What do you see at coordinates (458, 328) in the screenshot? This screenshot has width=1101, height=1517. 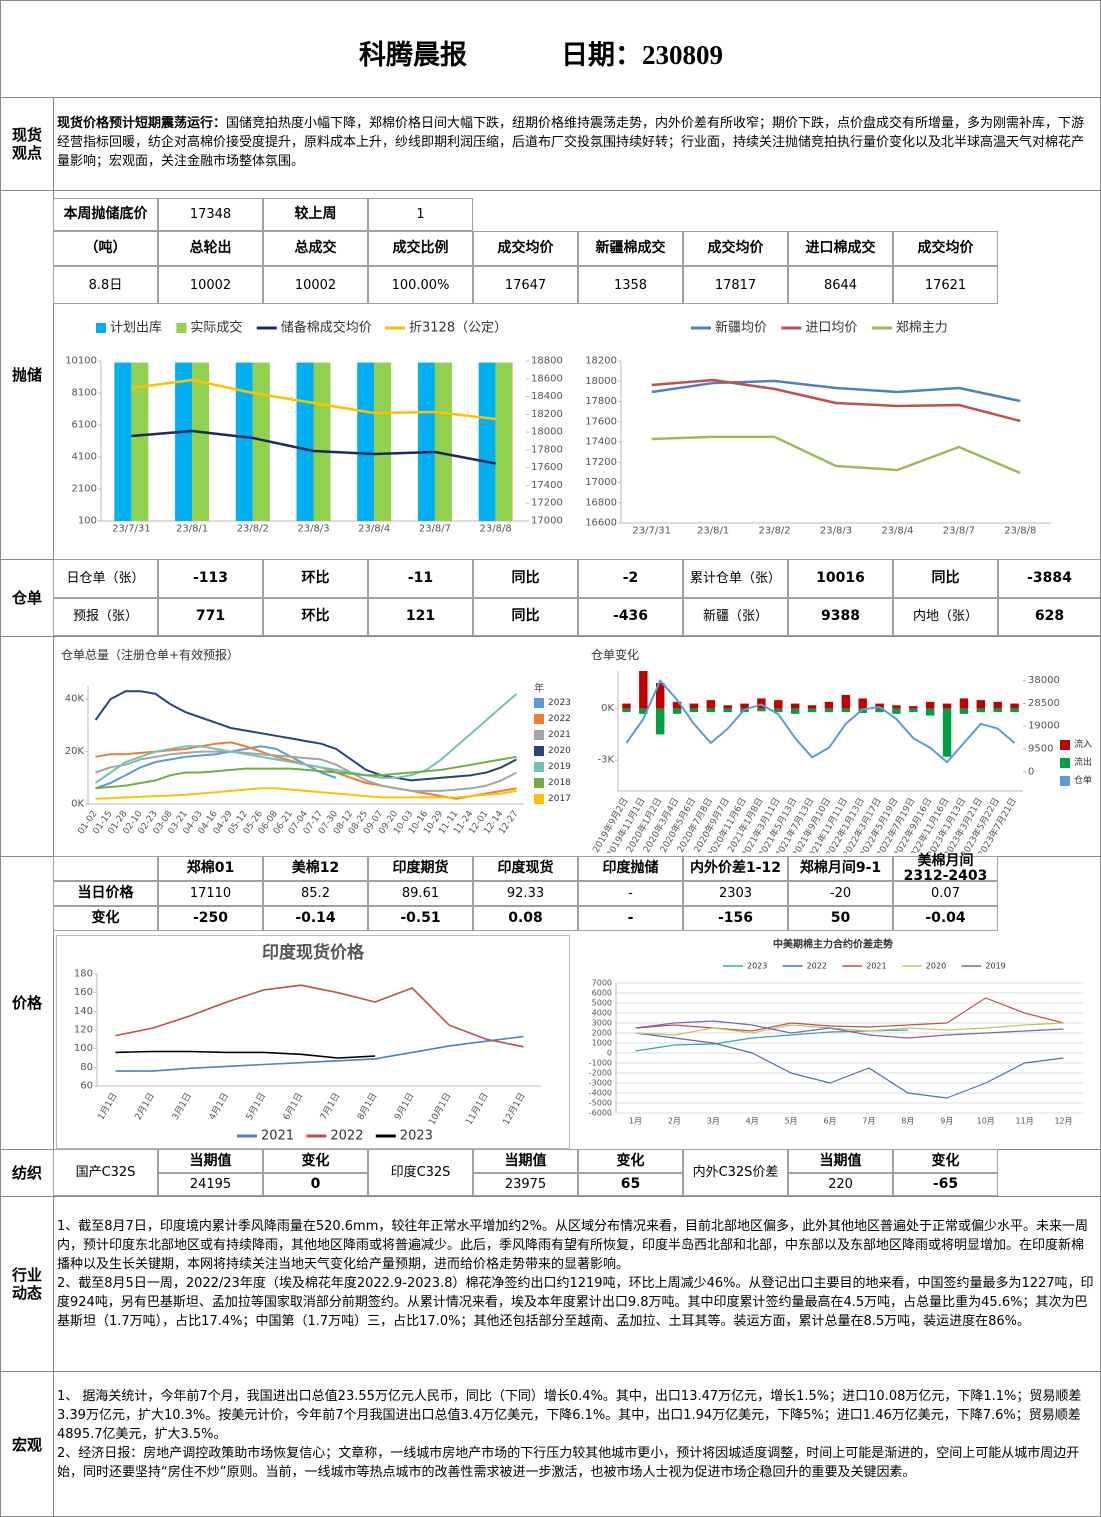 I see `legend-label: 折3128（公定）` at bounding box center [458, 328].